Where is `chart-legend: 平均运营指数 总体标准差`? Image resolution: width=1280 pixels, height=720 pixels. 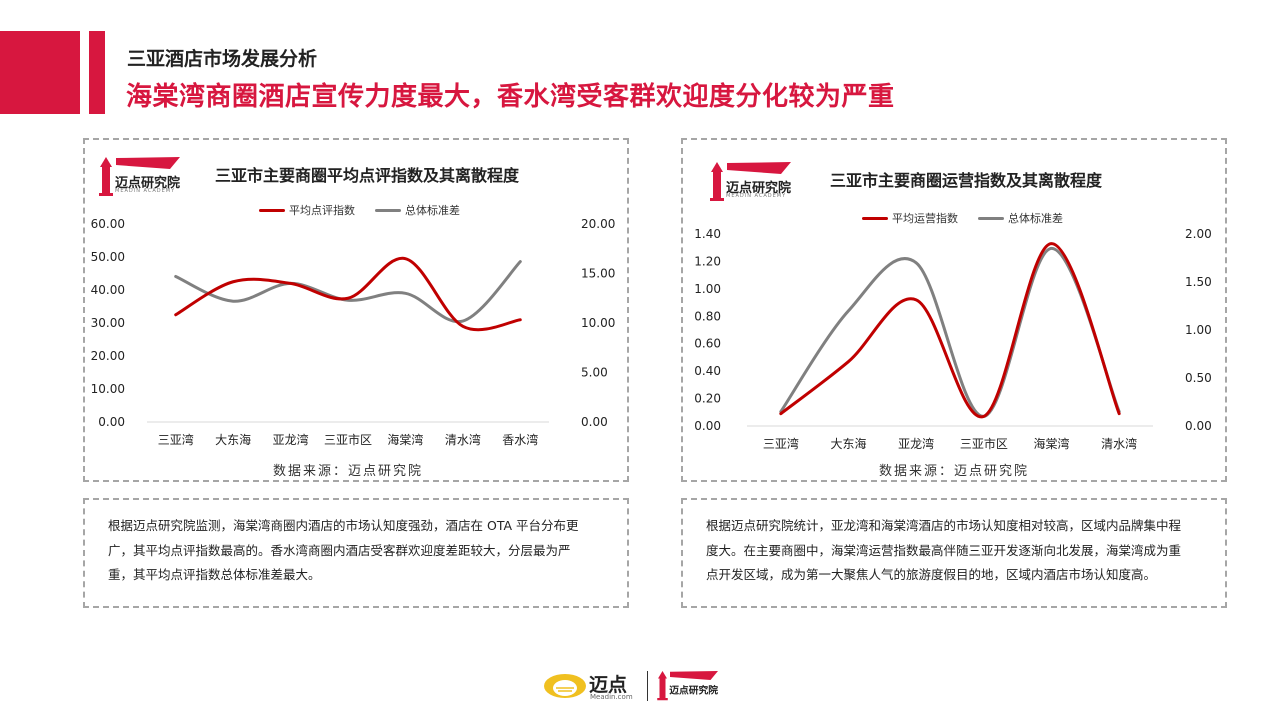 chart-legend: 平均运营指数 总体标准差 is located at coordinates (972, 218).